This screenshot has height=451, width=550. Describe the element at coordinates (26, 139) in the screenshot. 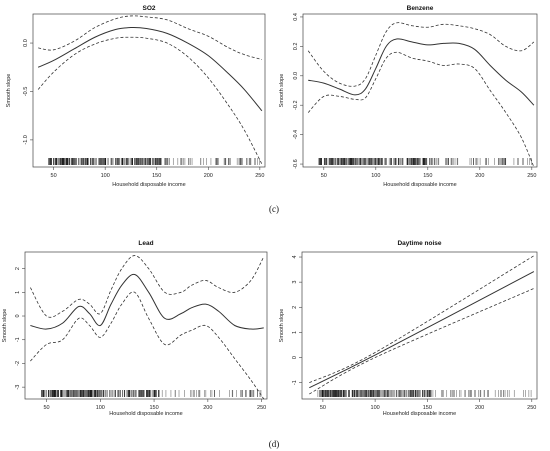

I see `y-tick-label-1-0: -1.0` at that location.